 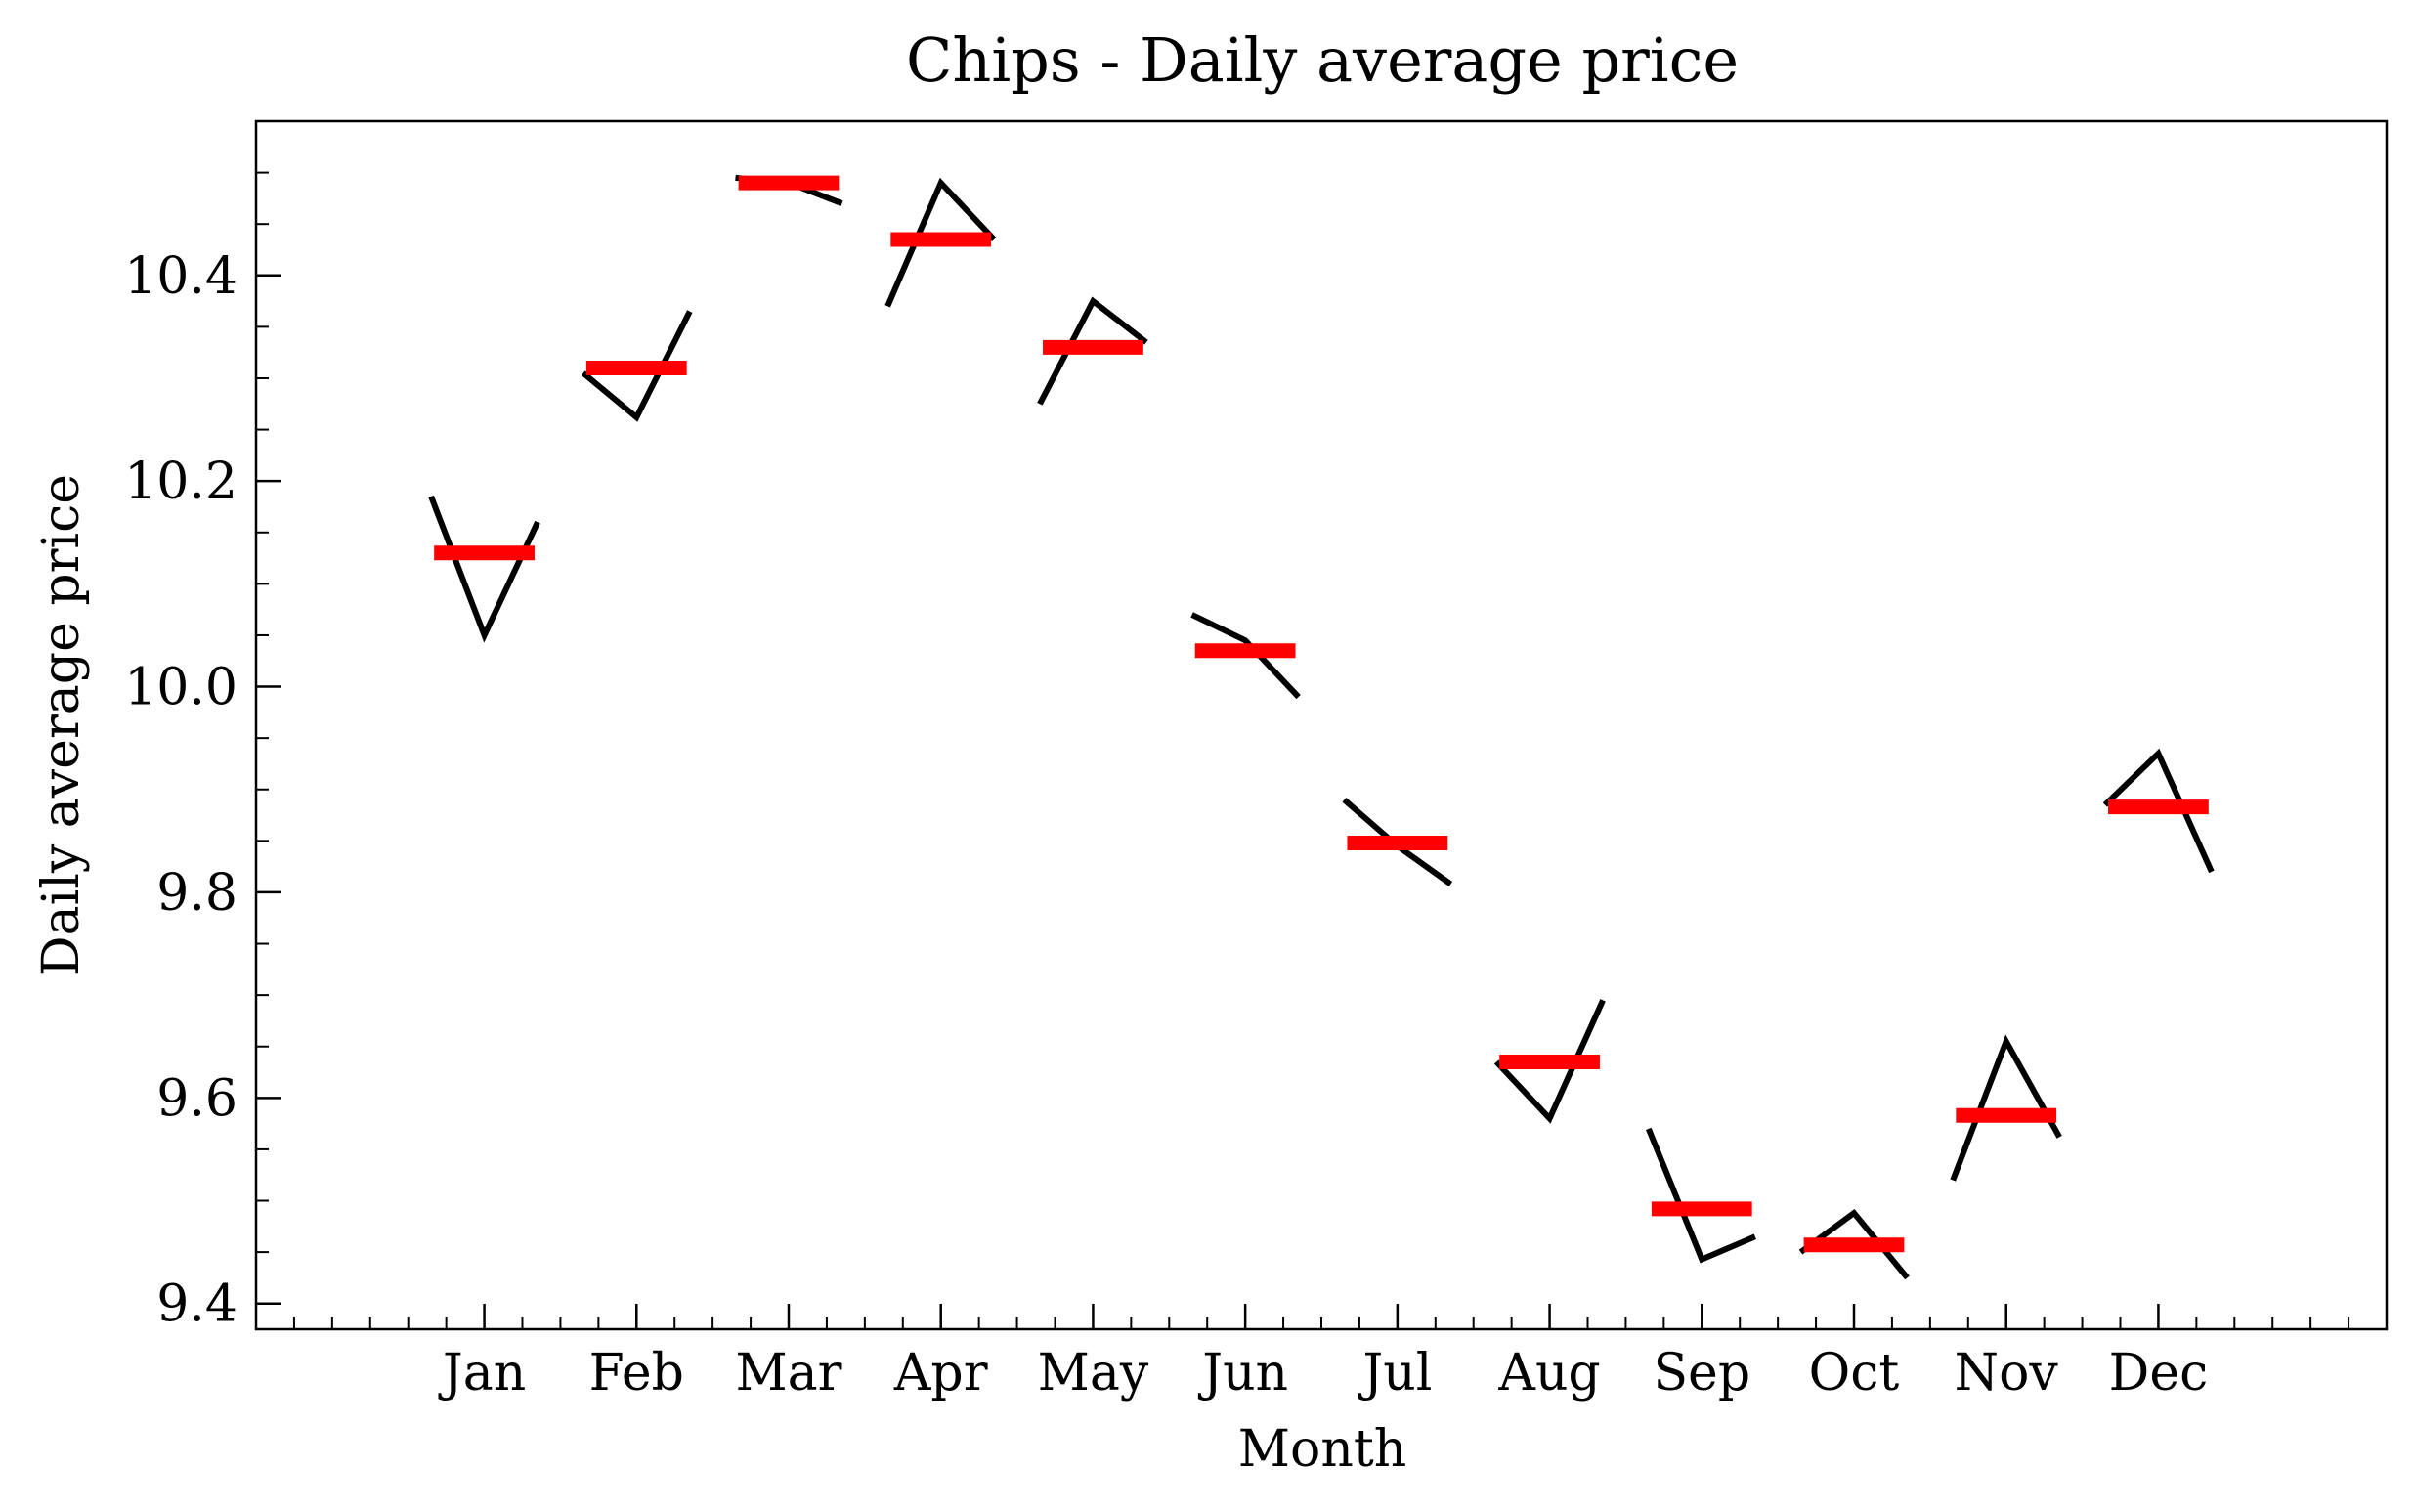 I want to click on y-tick-label: 9.8, so click(x=196, y=893).